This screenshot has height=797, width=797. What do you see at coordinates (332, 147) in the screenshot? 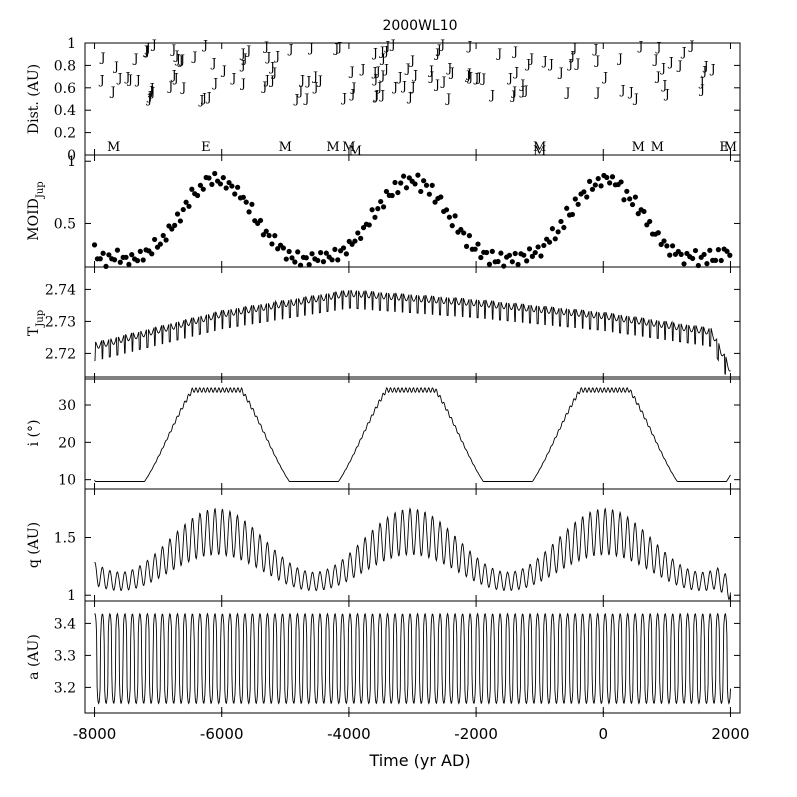
I see `encounter-label: M` at bounding box center [332, 147].